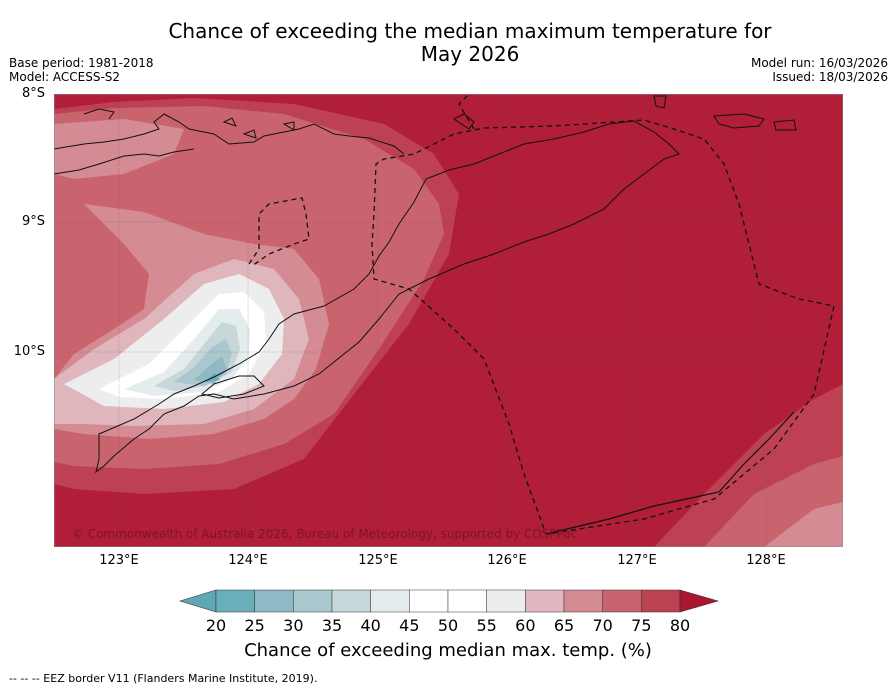  Describe the element at coordinates (232, 387) in the screenshot. I see `oecusse-coast` at that location.